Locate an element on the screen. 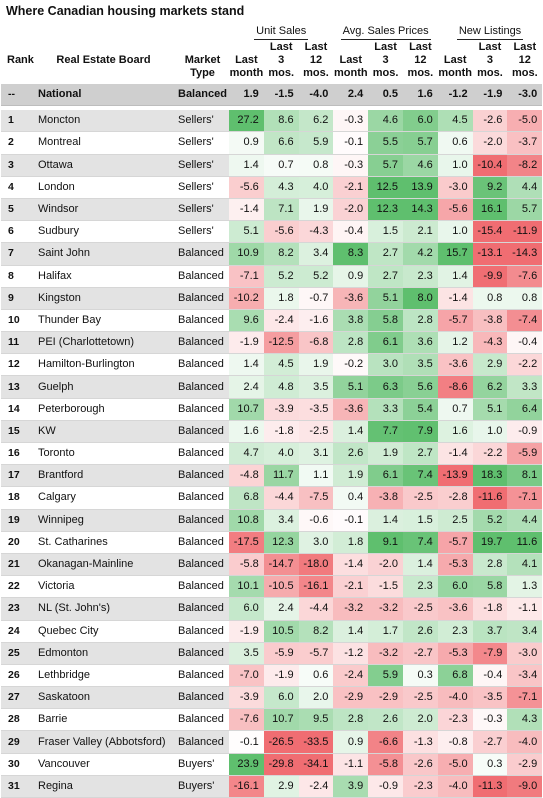  value-cell: 6.0 is located at coordinates (281, 698).